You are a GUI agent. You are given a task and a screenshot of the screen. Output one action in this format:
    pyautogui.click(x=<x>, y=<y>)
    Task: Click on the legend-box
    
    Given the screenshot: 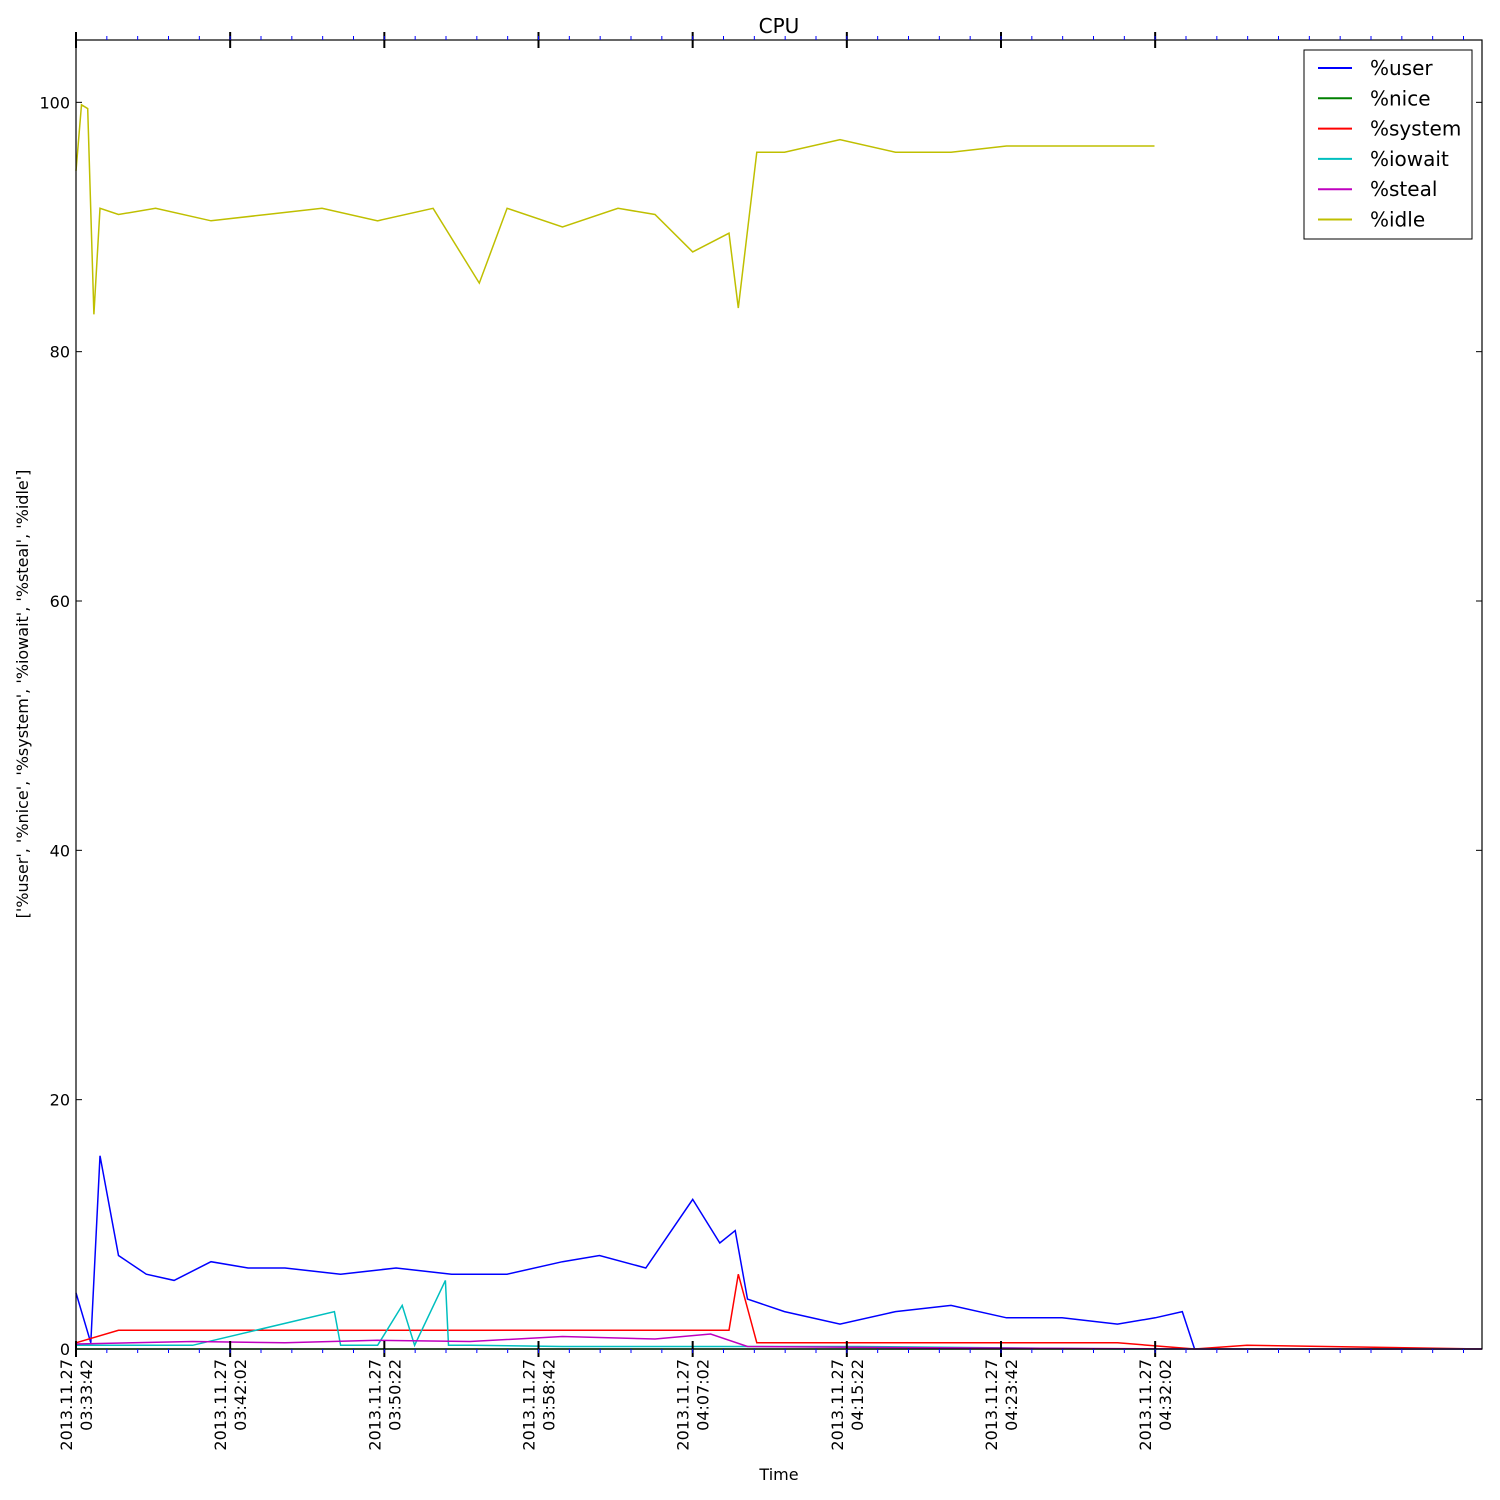 What is the action you would take?
    pyautogui.click(x=1388, y=144)
    